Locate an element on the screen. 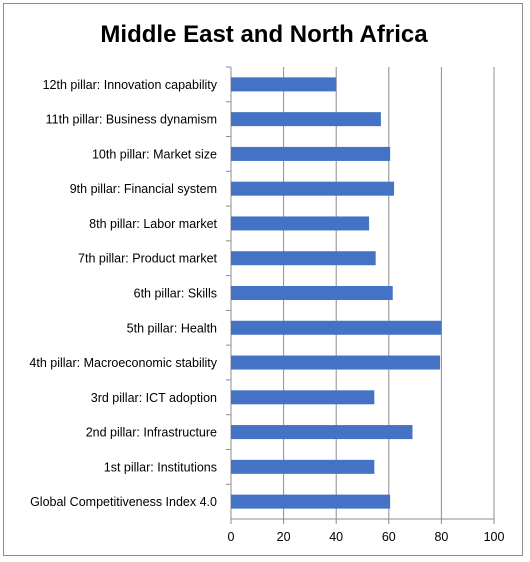  x-tick-label-20: 20 is located at coordinates (284, 537).